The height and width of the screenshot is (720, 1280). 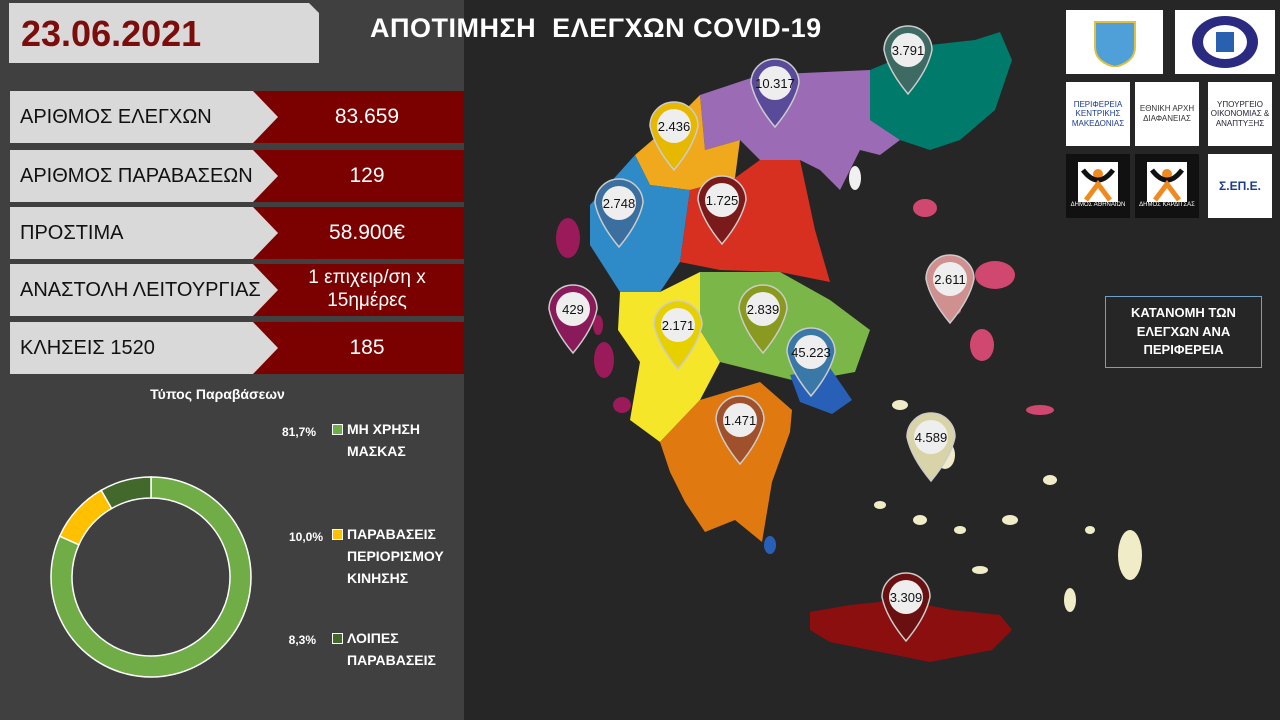 I want to click on pin-value: 429, so click(x=573, y=309).